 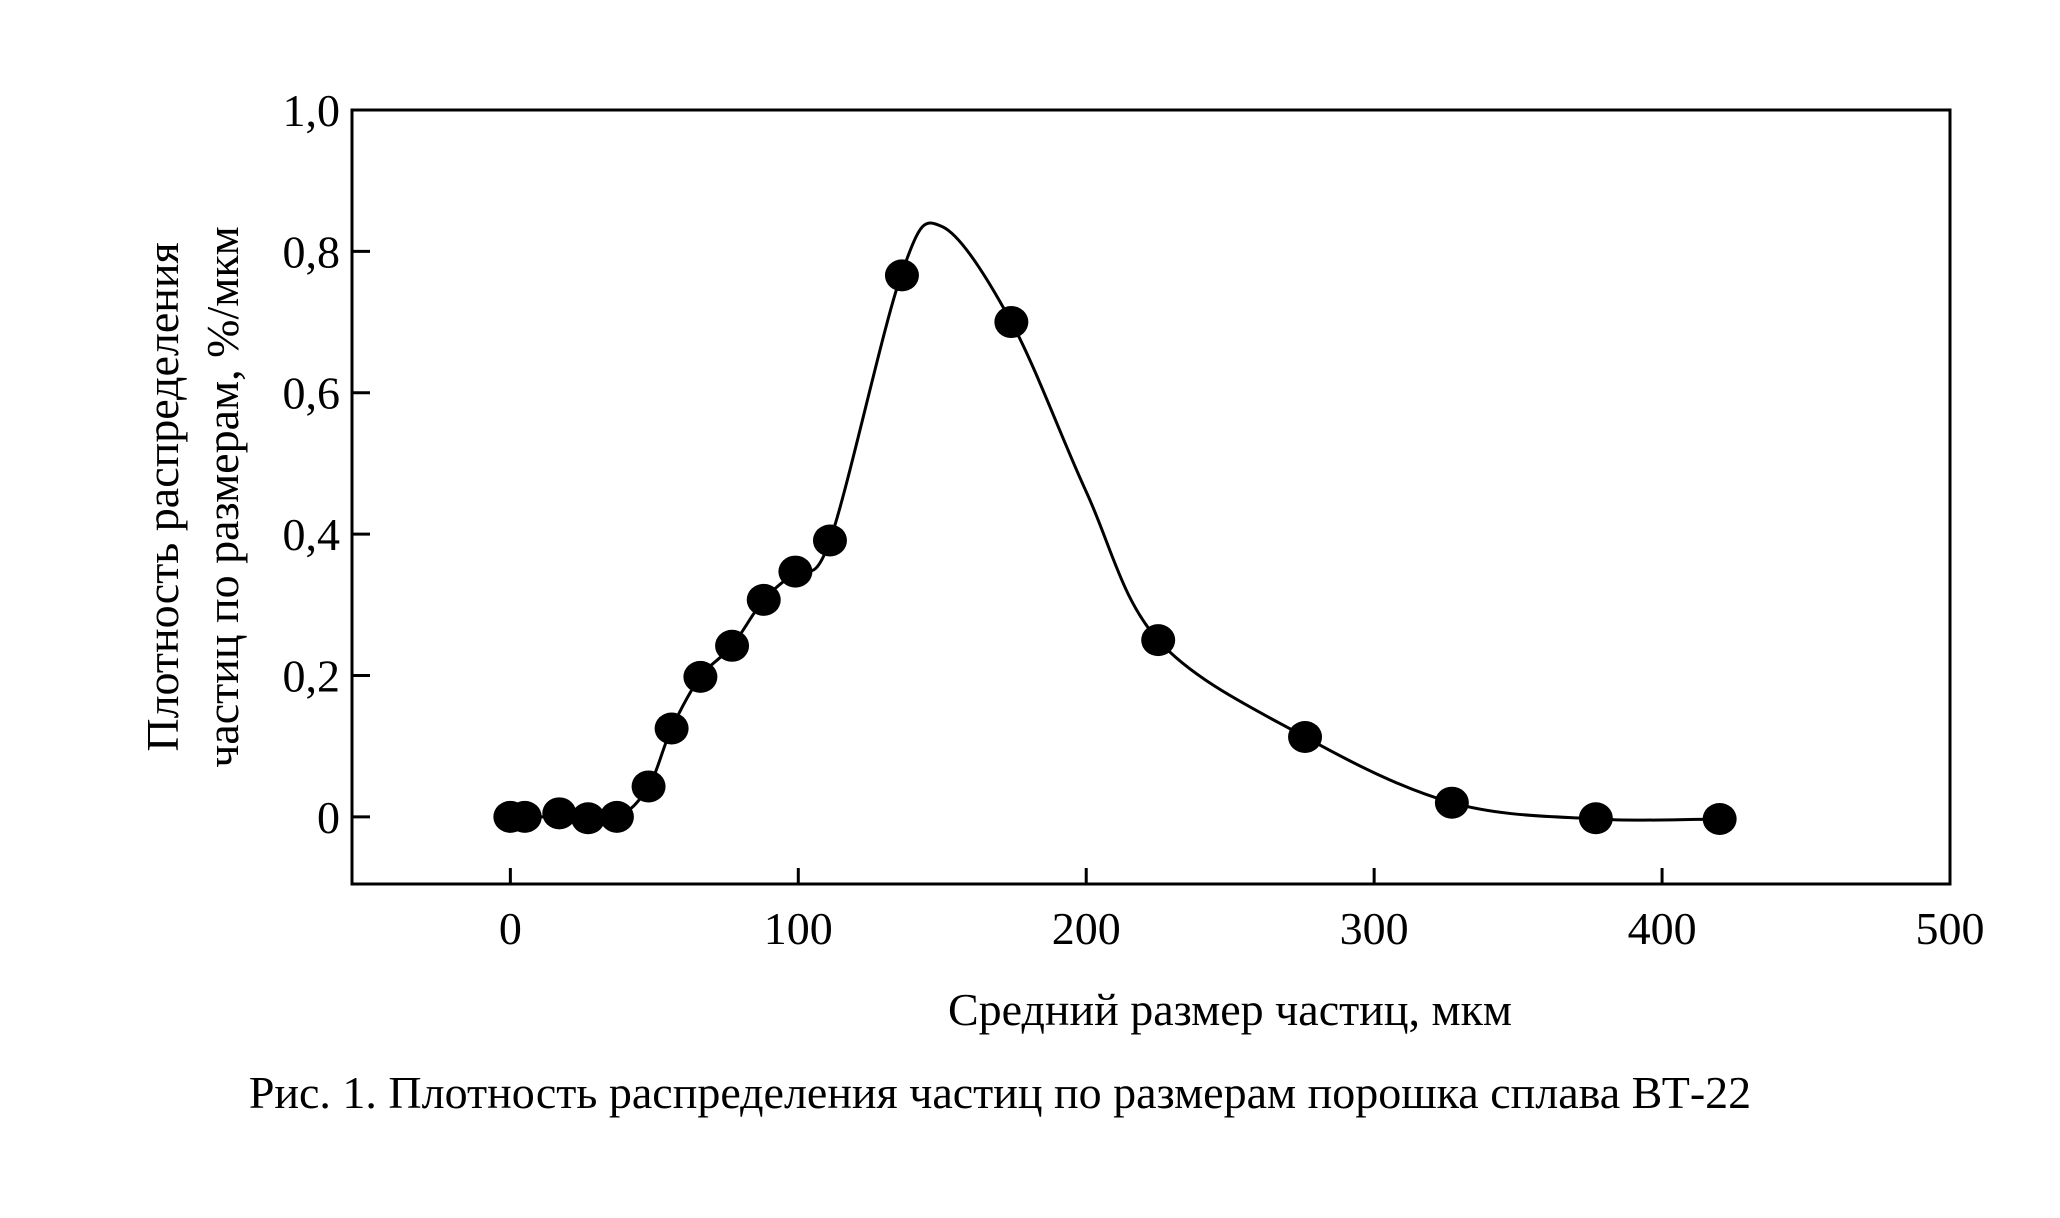 What do you see at coordinates (798, 928) in the screenshot?
I see `x-tick-label: 100` at bounding box center [798, 928].